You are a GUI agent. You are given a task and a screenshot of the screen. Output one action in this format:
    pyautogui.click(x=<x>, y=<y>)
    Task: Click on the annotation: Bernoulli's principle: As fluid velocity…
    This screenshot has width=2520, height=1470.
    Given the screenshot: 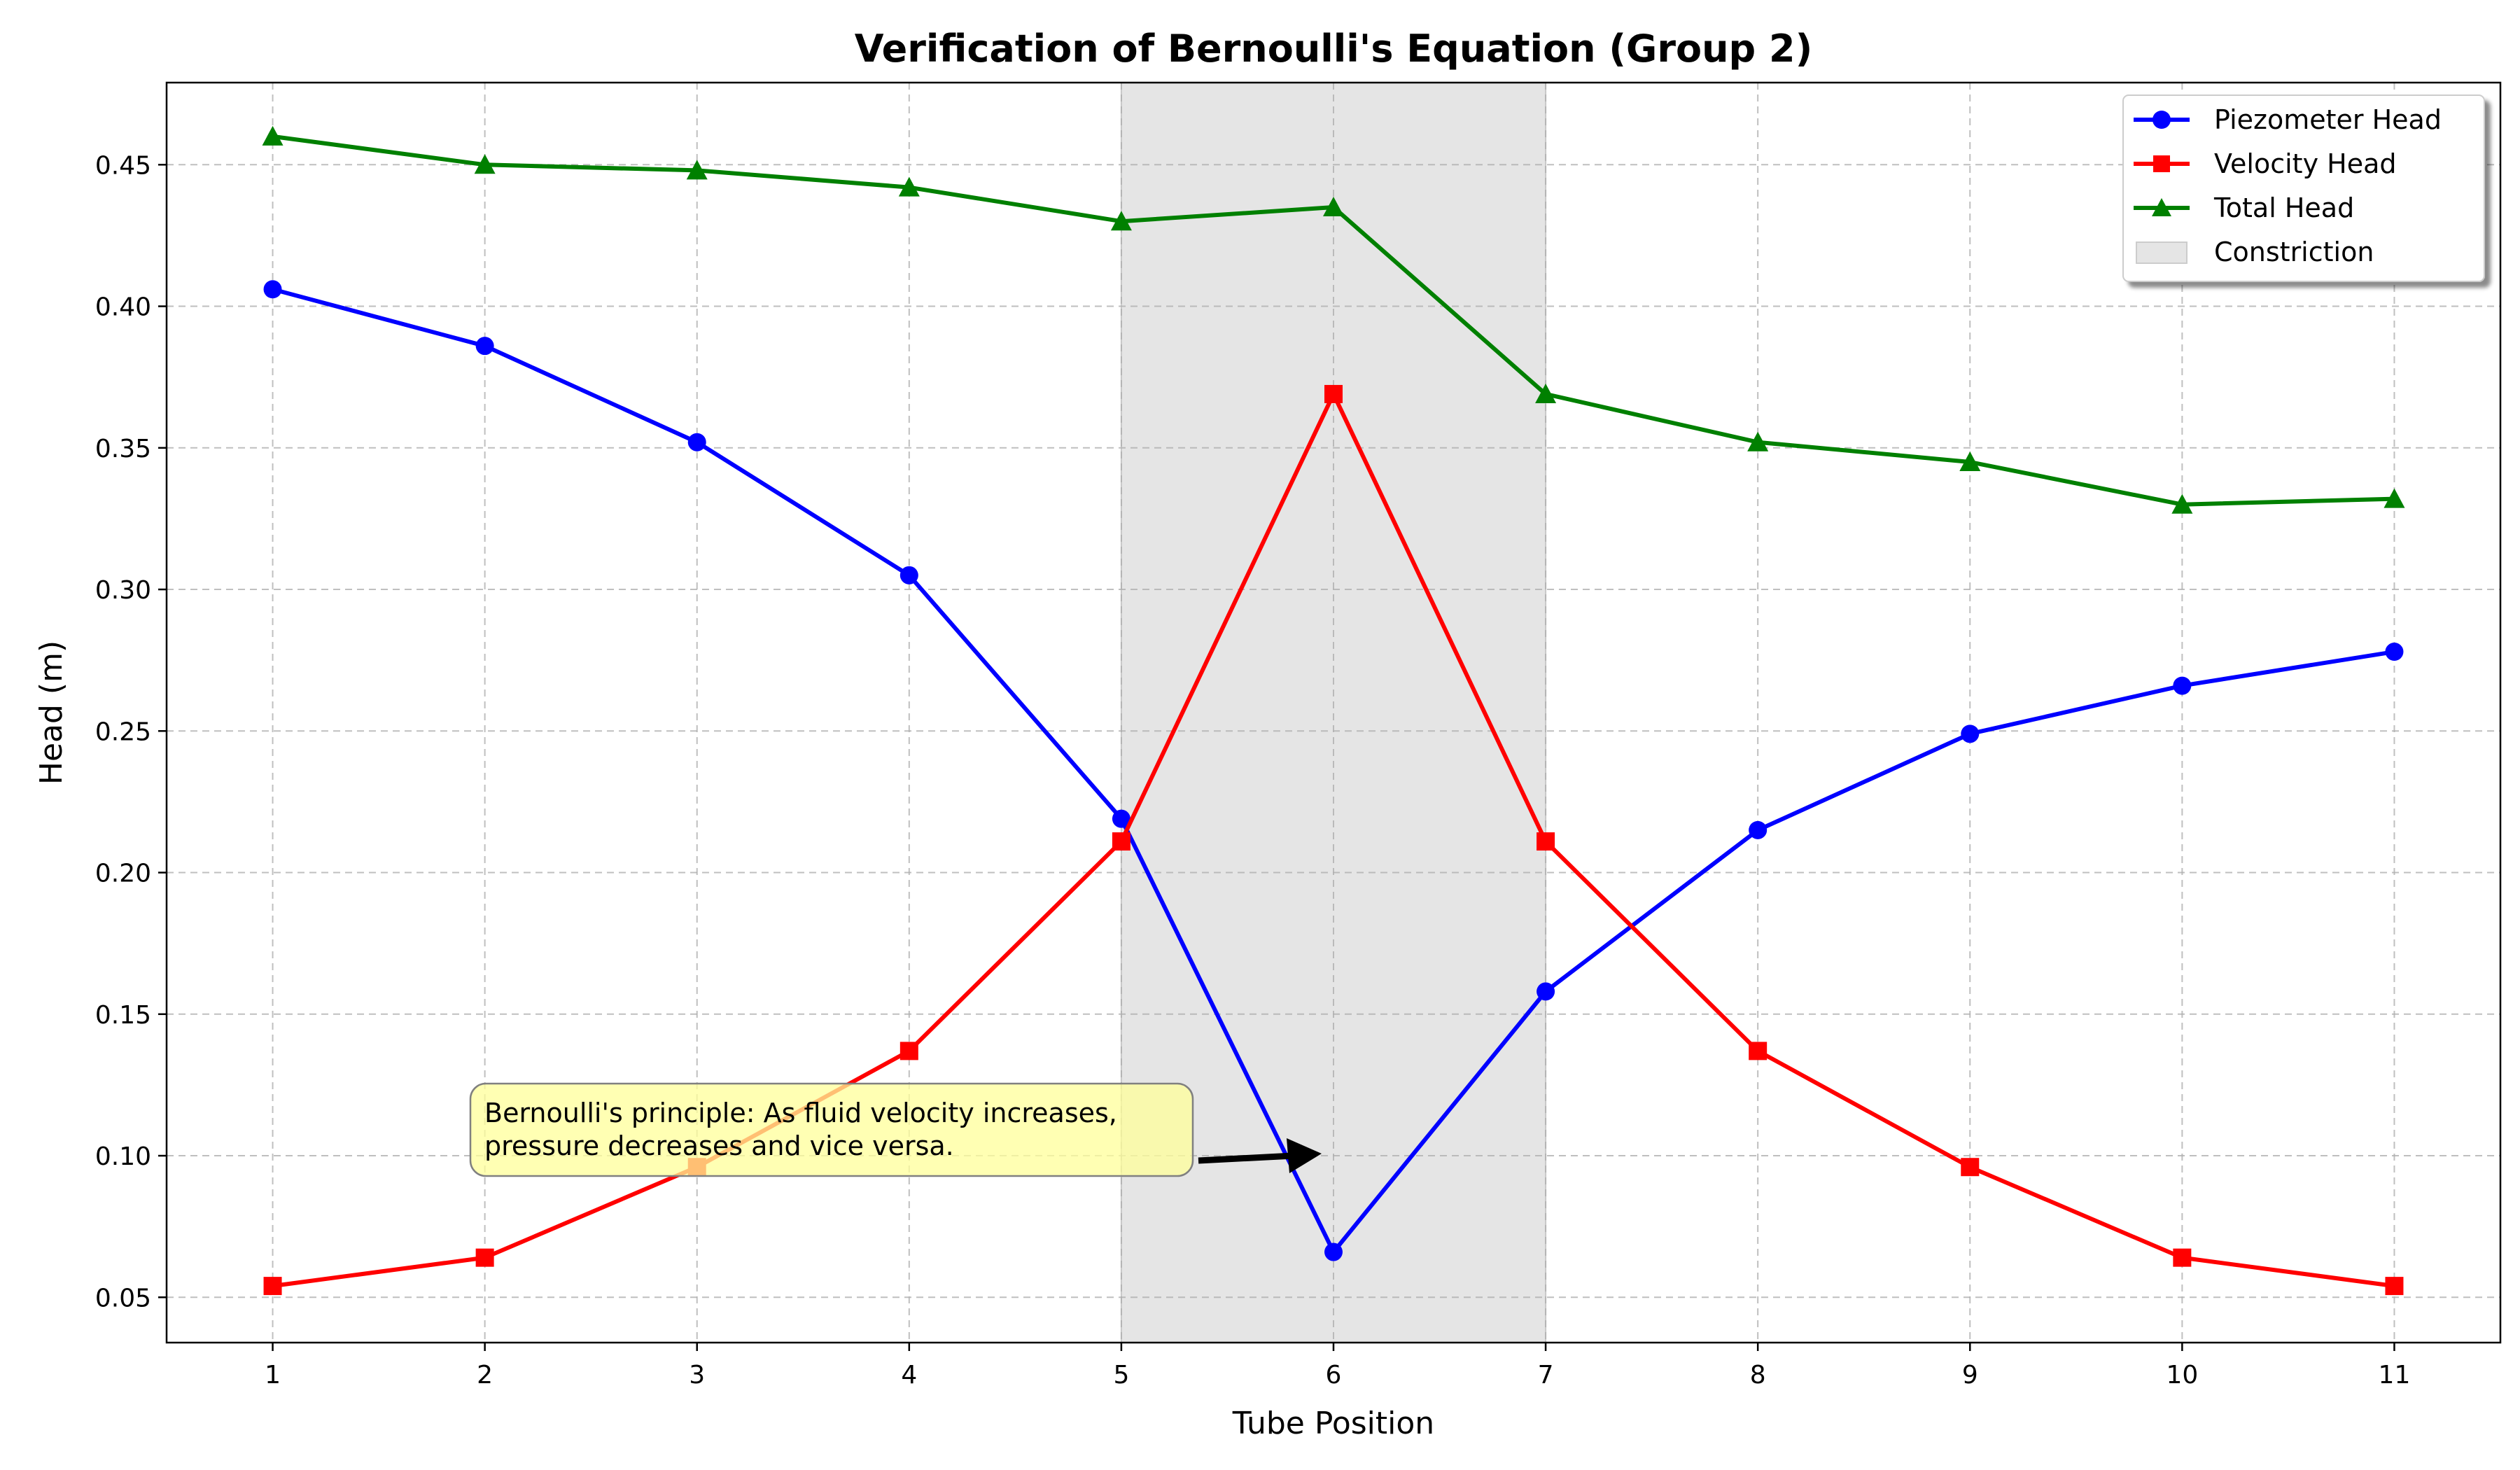 What is the action you would take?
    pyautogui.click(x=895, y=1129)
    